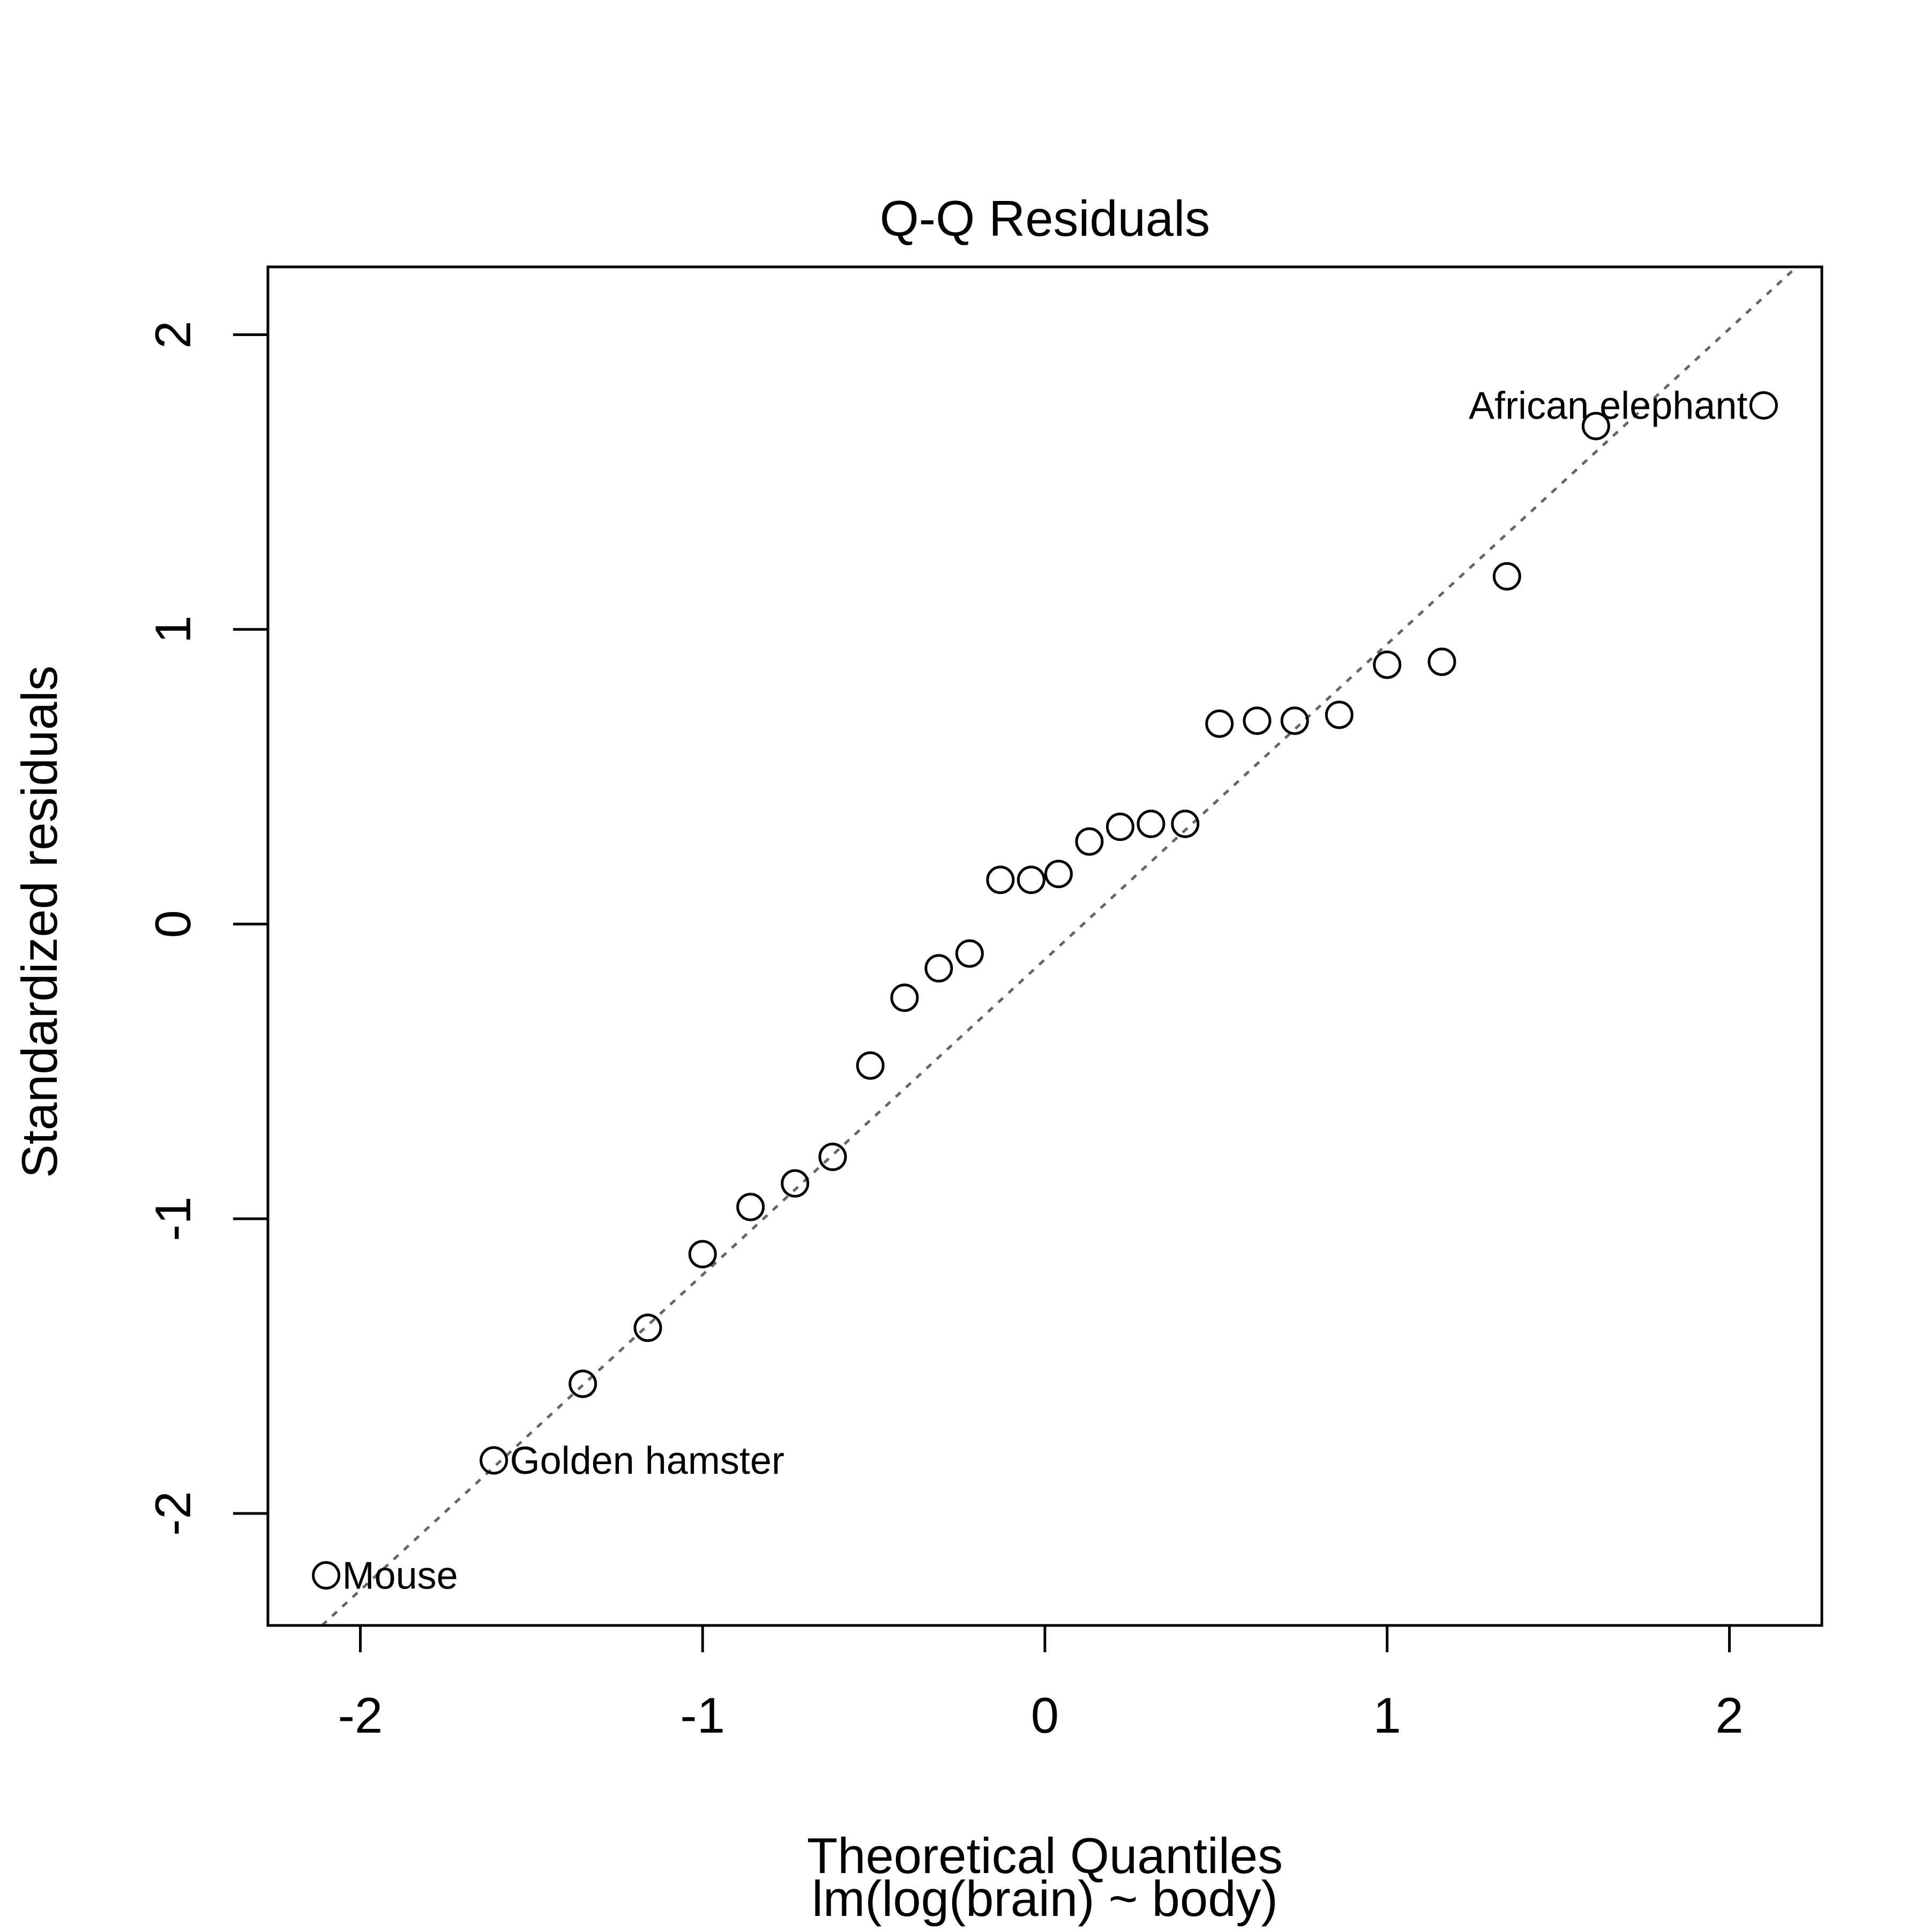 The width and height of the screenshot is (1929, 1932). What do you see at coordinates (360, 1715) in the screenshot?
I see `x-tick-label: -2` at bounding box center [360, 1715].